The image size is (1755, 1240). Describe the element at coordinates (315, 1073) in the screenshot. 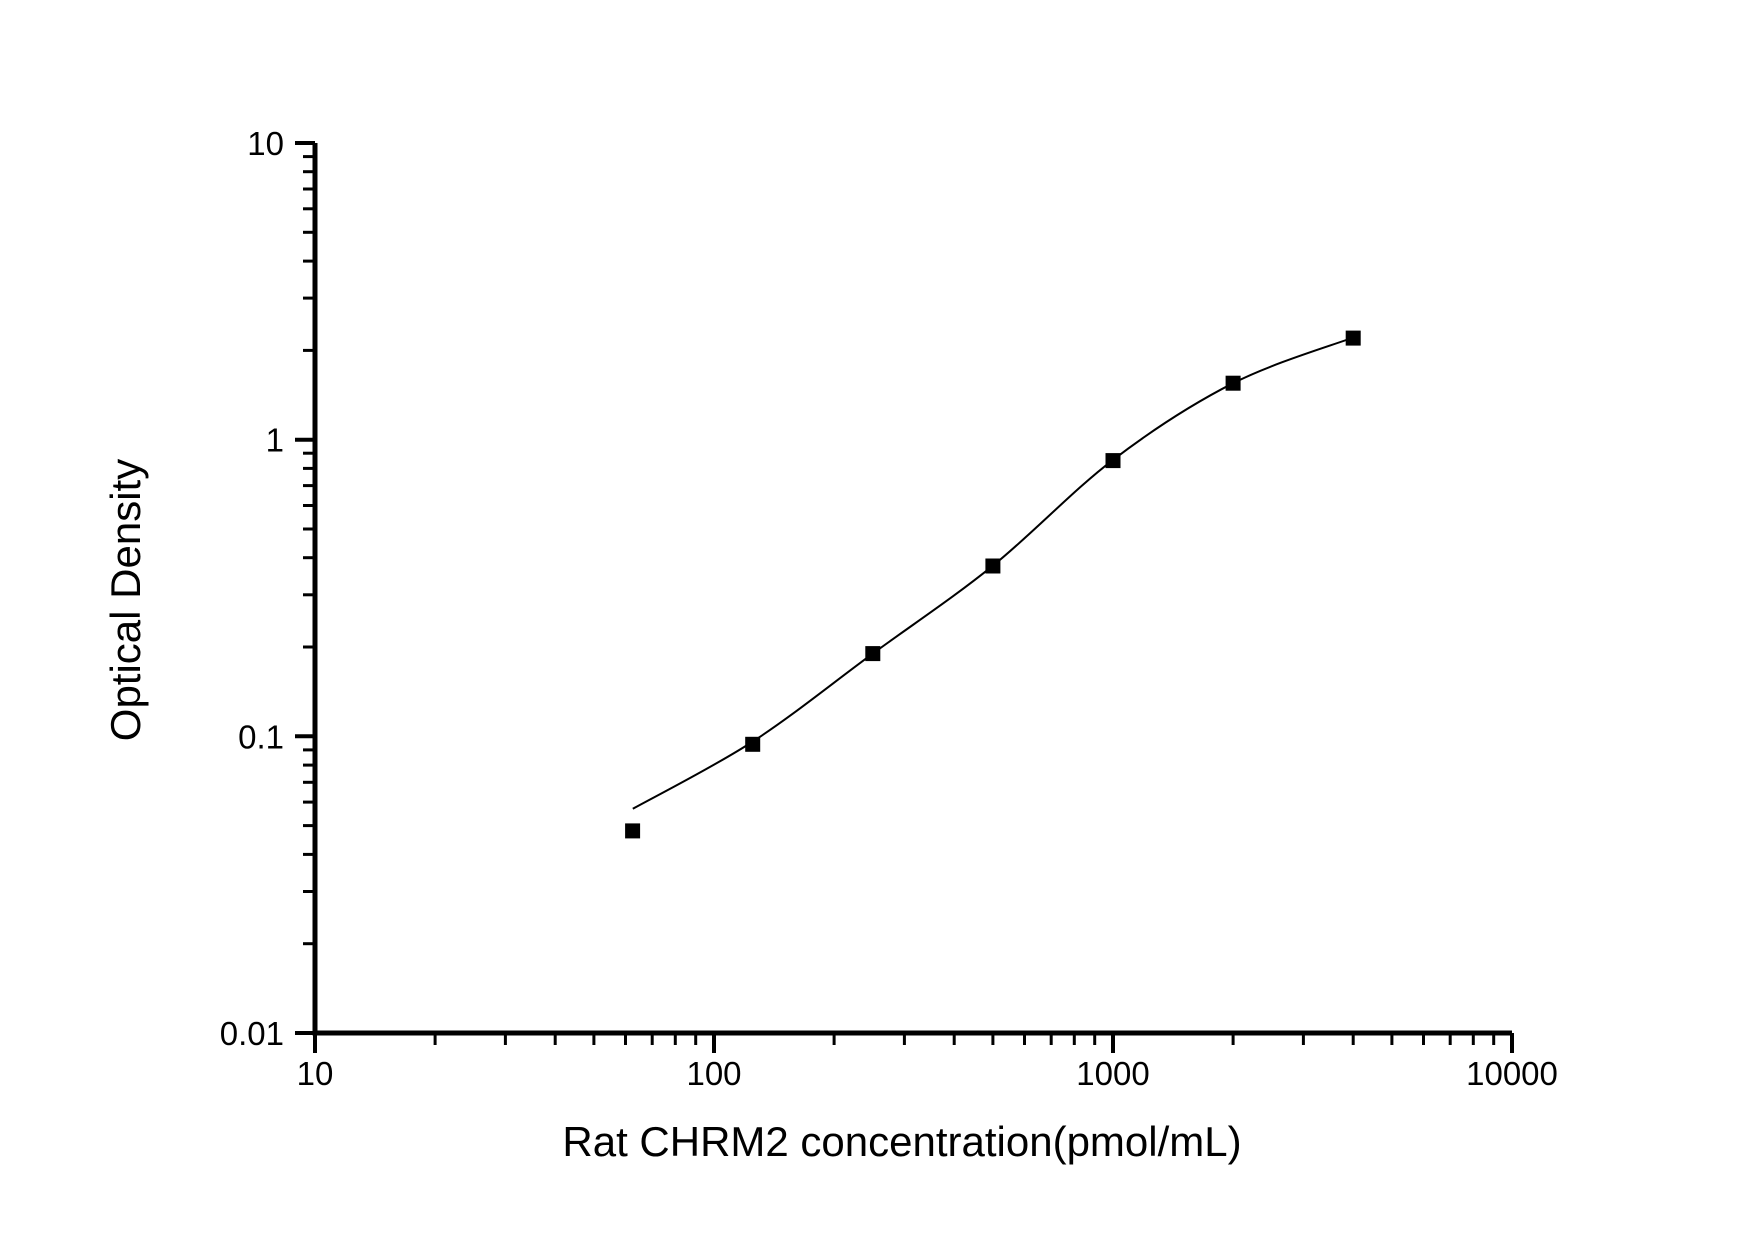

I see `x-tick-label: 10` at that location.